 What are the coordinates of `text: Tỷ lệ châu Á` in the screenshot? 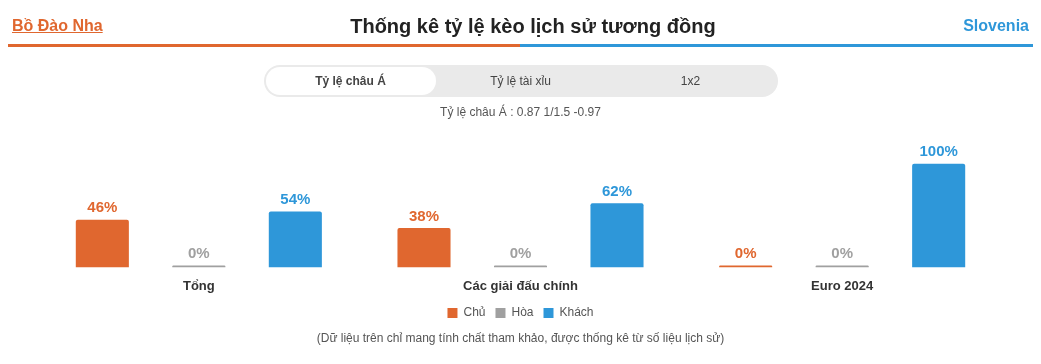 It's located at (350, 81).